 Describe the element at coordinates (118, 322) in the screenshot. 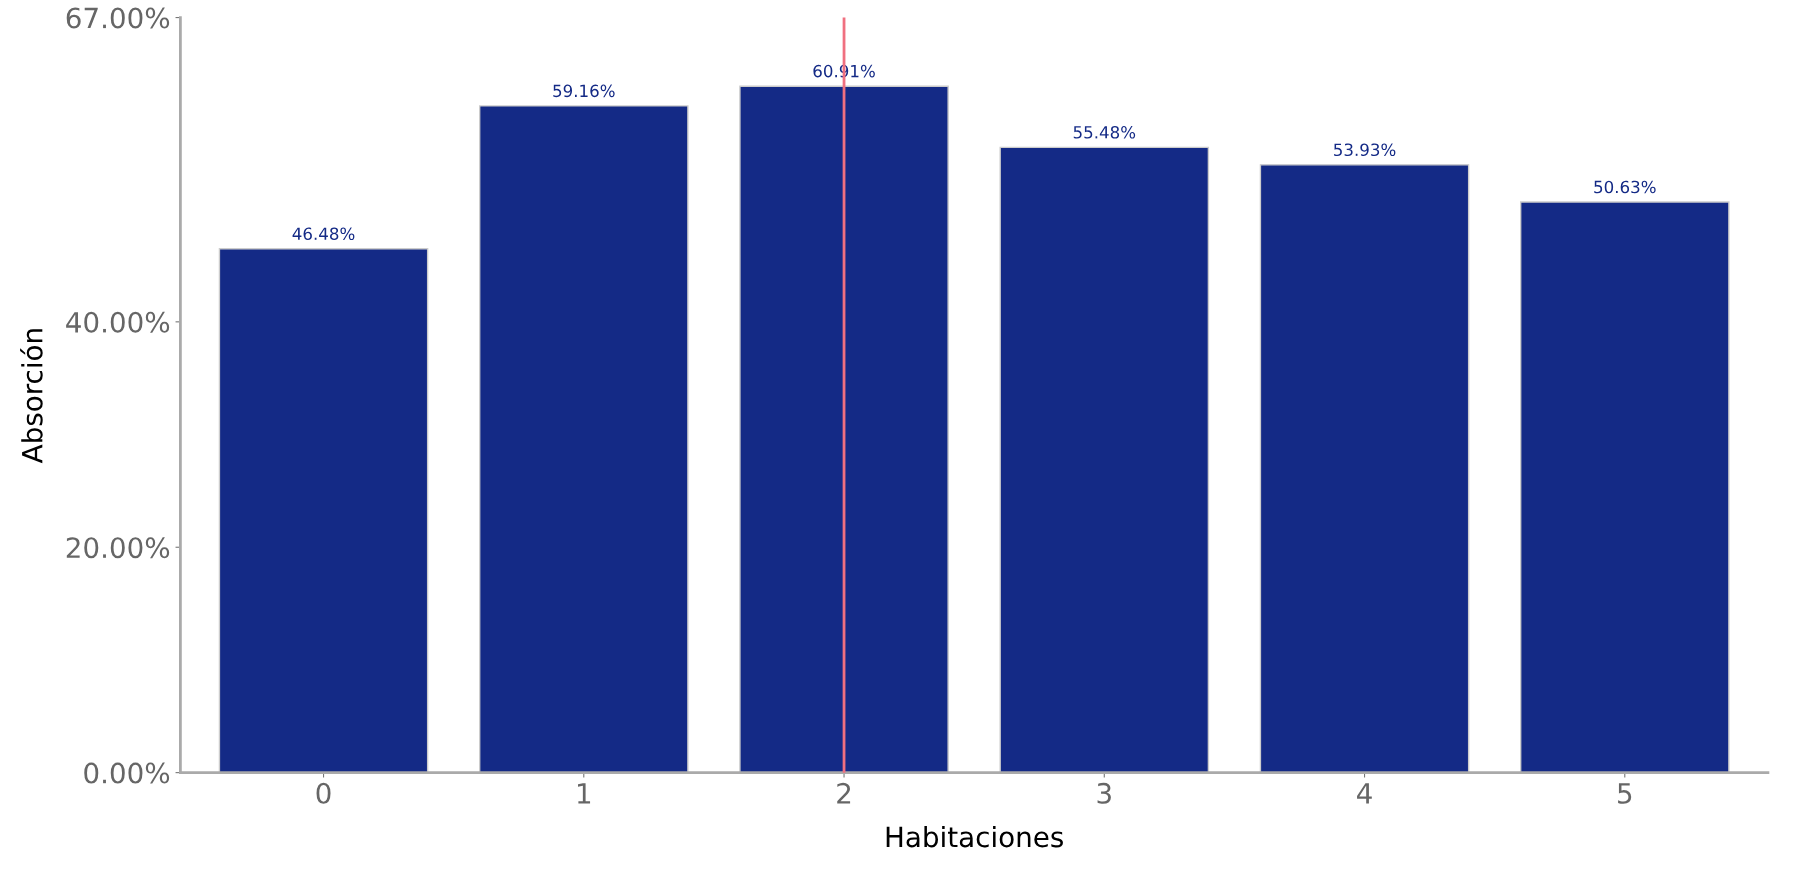

I see `y-tick-label: 40.00%` at that location.